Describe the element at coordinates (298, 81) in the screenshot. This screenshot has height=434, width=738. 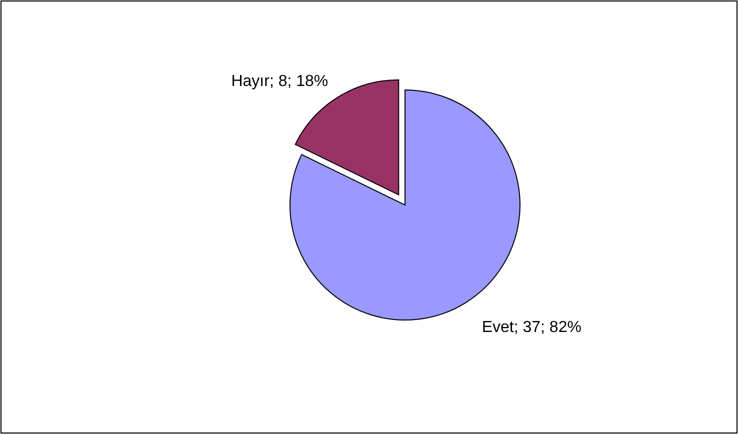
I see `data-label: ; 8; 18%` at that location.